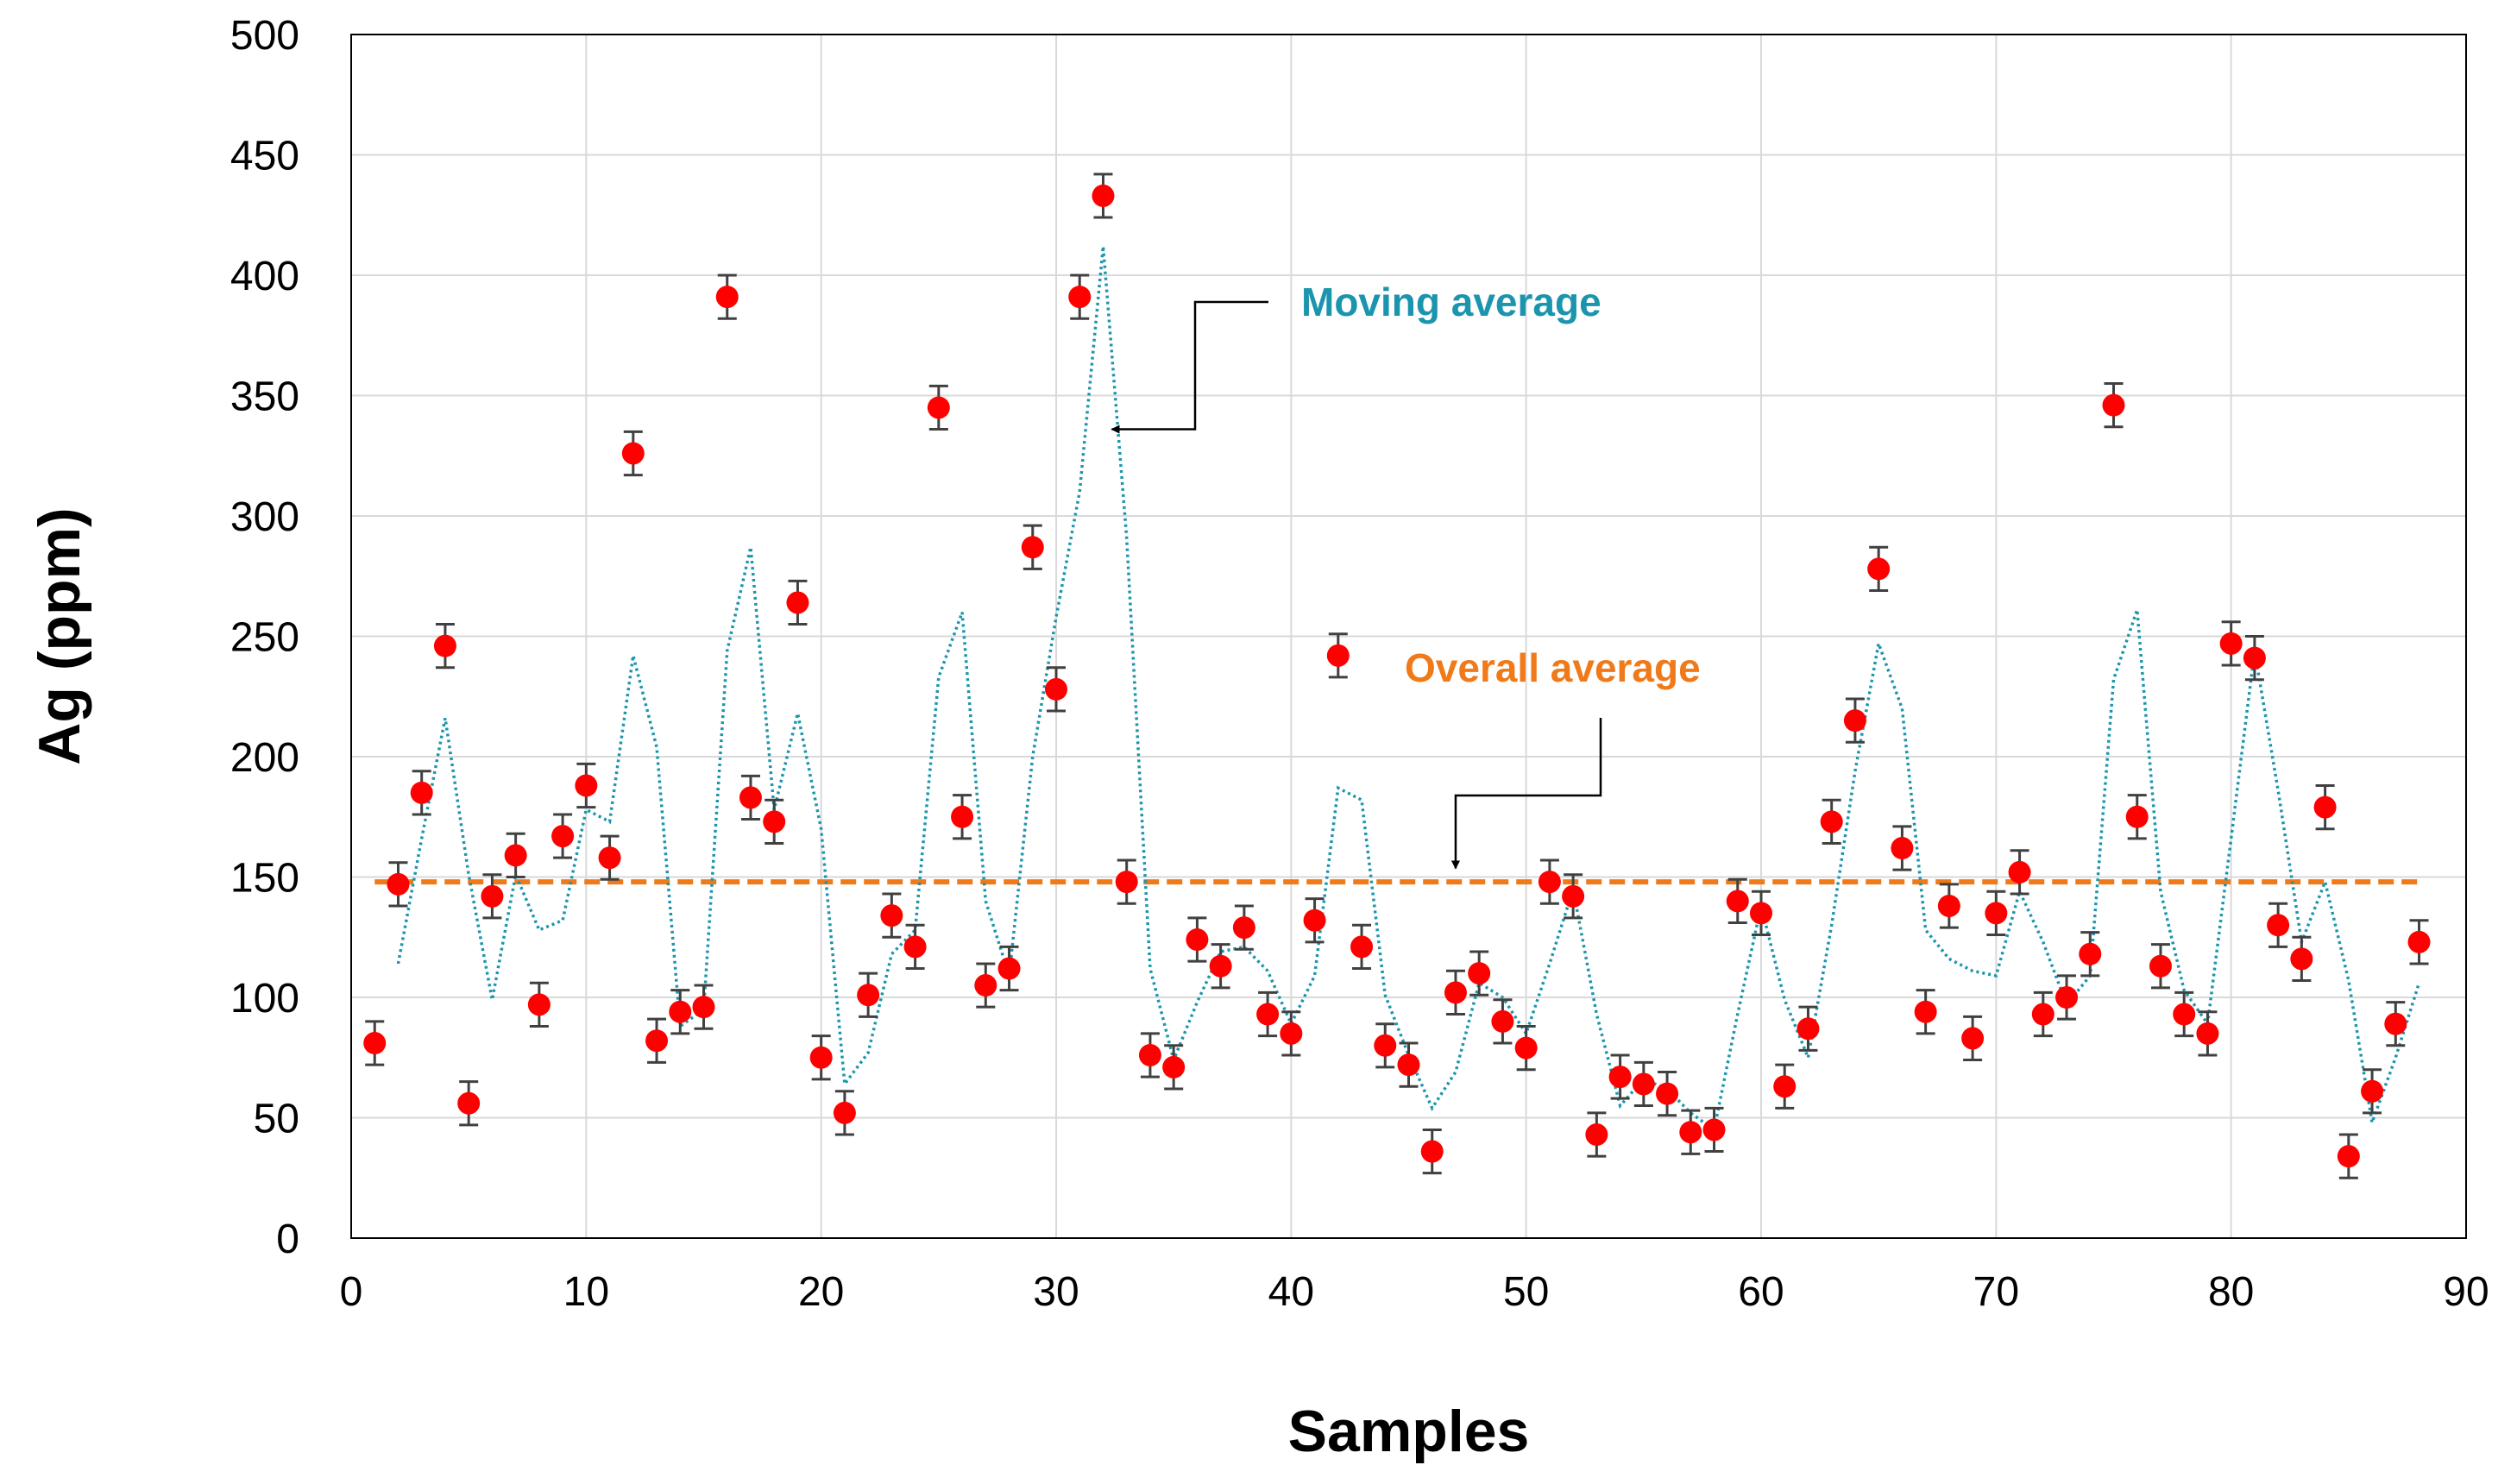 The width and height of the screenshot is (2517, 1484). I want to click on x-tick-label: 70, so click(1996, 1292).